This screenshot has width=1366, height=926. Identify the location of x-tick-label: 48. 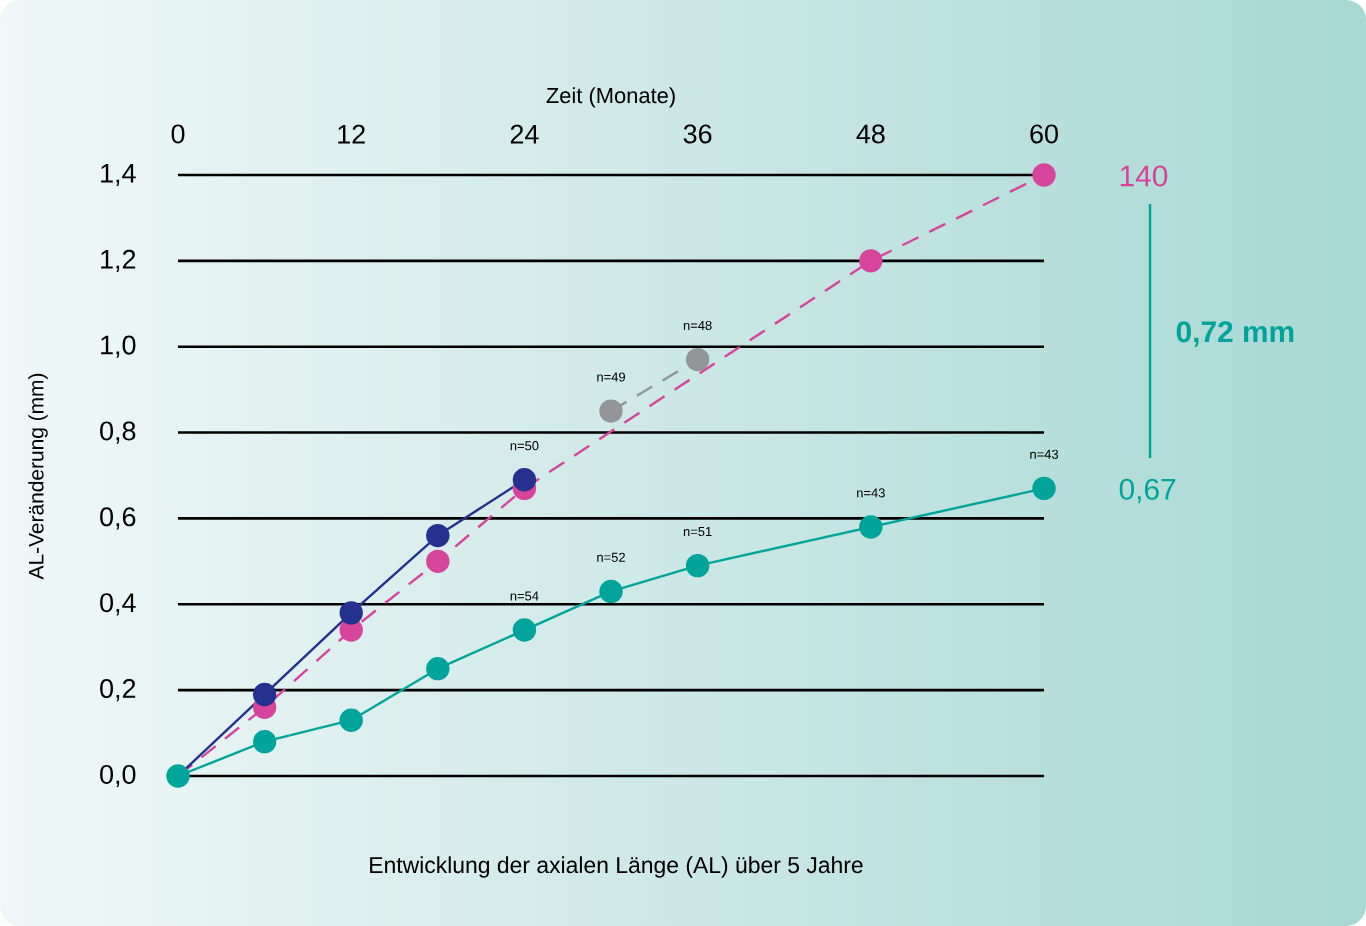
(870, 134).